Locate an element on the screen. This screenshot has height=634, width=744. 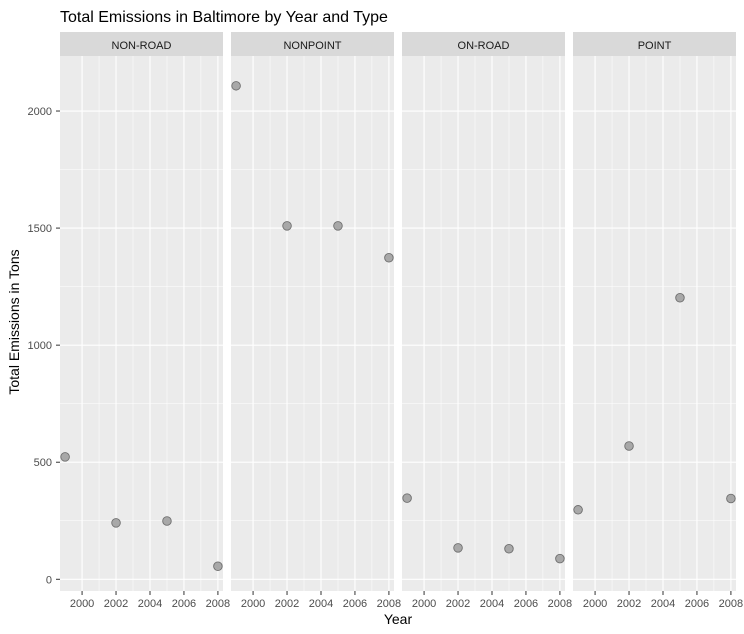
x-axis-title: Year is located at coordinates (398, 619).